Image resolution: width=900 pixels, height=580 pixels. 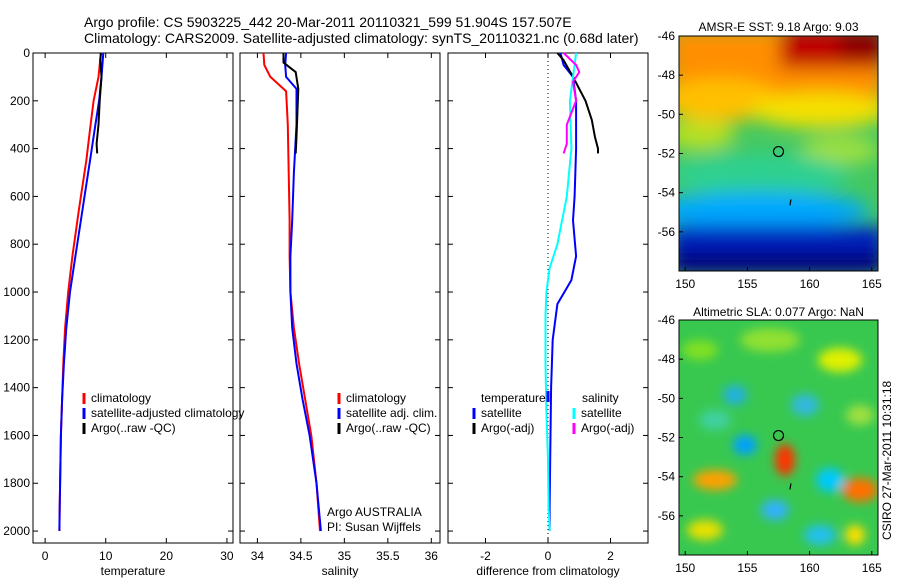 What do you see at coordinates (610, 556) in the screenshot?
I see `panel-3-xtick-label: 2` at bounding box center [610, 556].